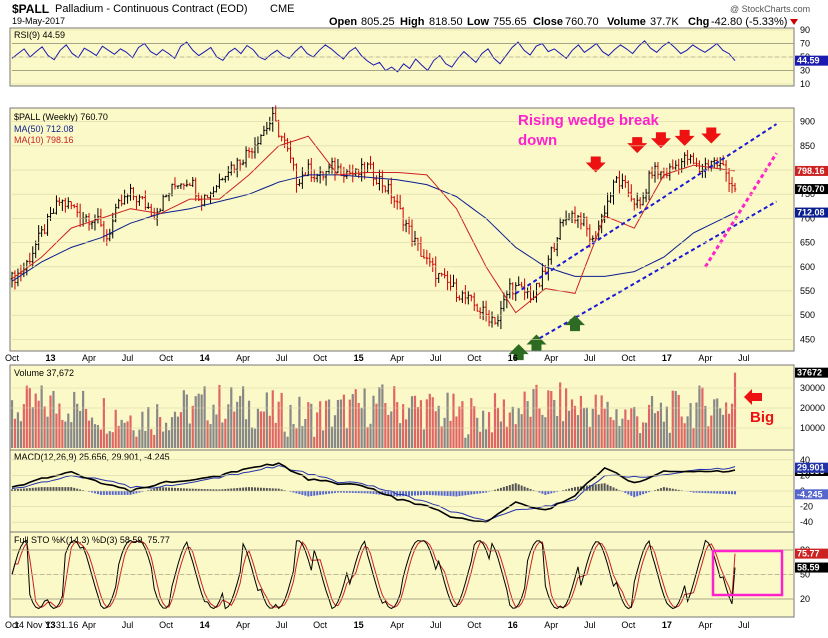  I want to click on price-tick-label: 650, so click(807, 243).